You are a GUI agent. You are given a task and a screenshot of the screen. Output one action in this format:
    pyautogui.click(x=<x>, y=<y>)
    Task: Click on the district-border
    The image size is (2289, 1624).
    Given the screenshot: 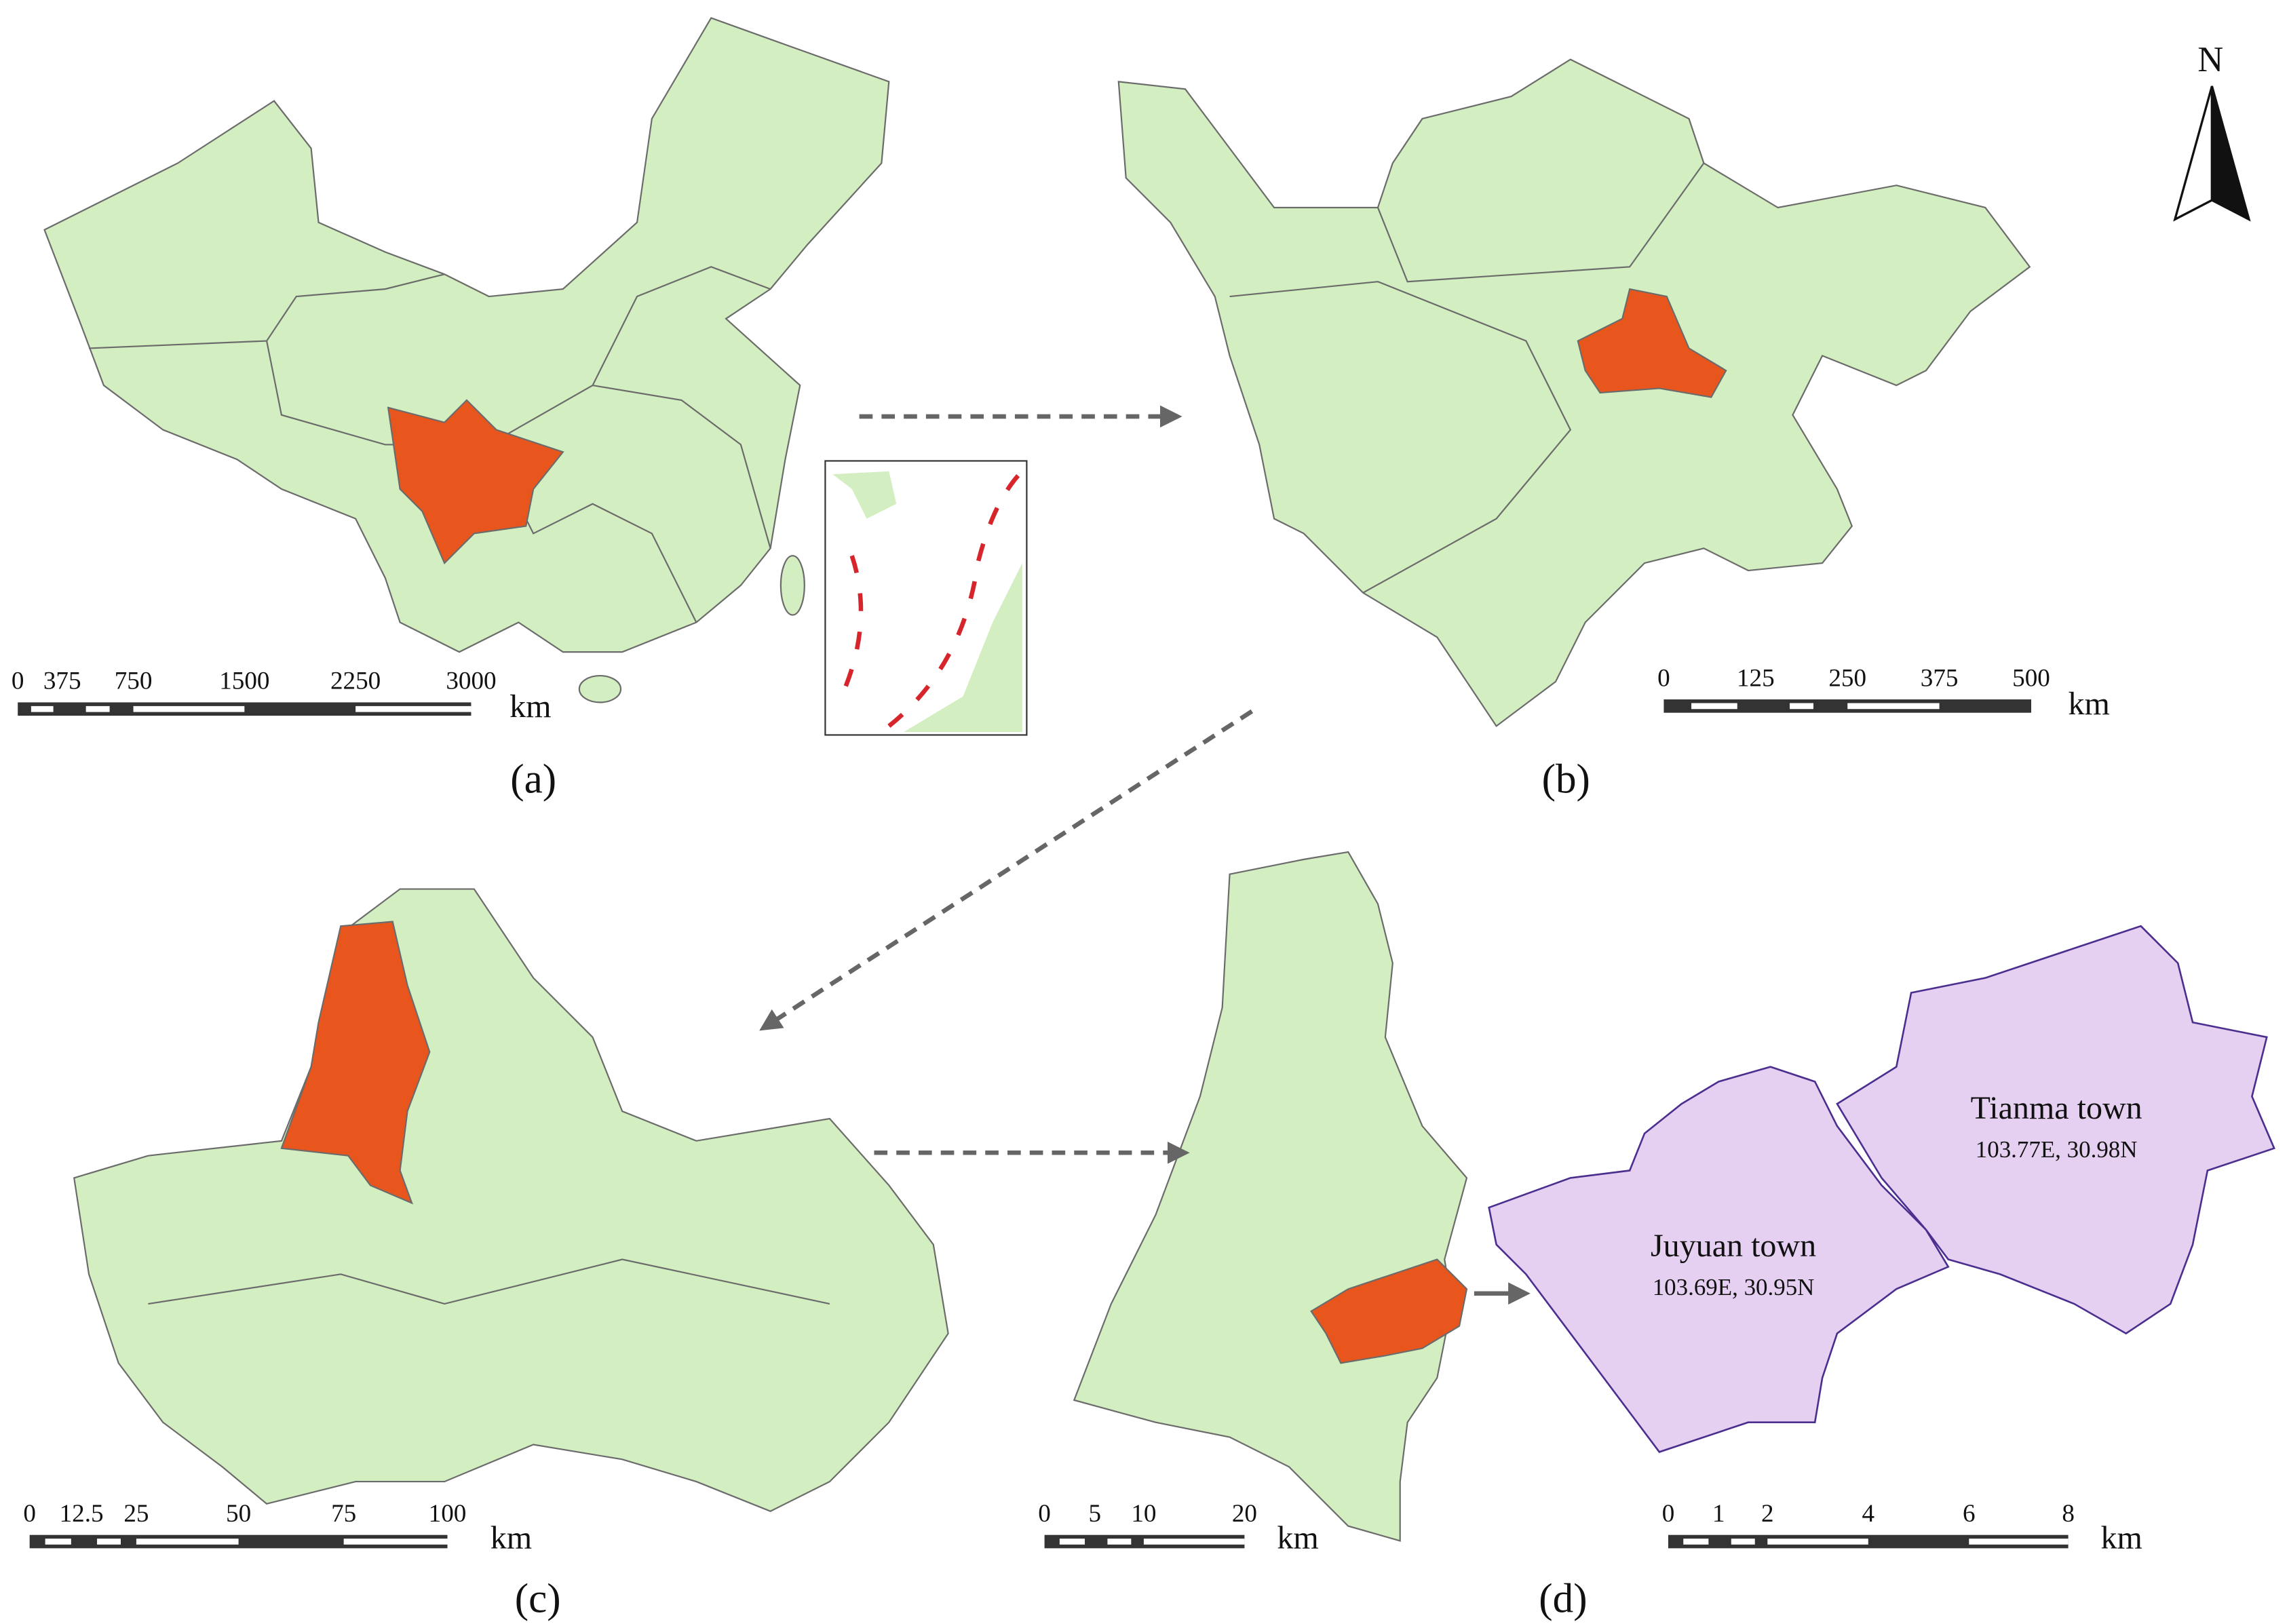 What is the action you would take?
    pyautogui.click(x=489, y=1281)
    